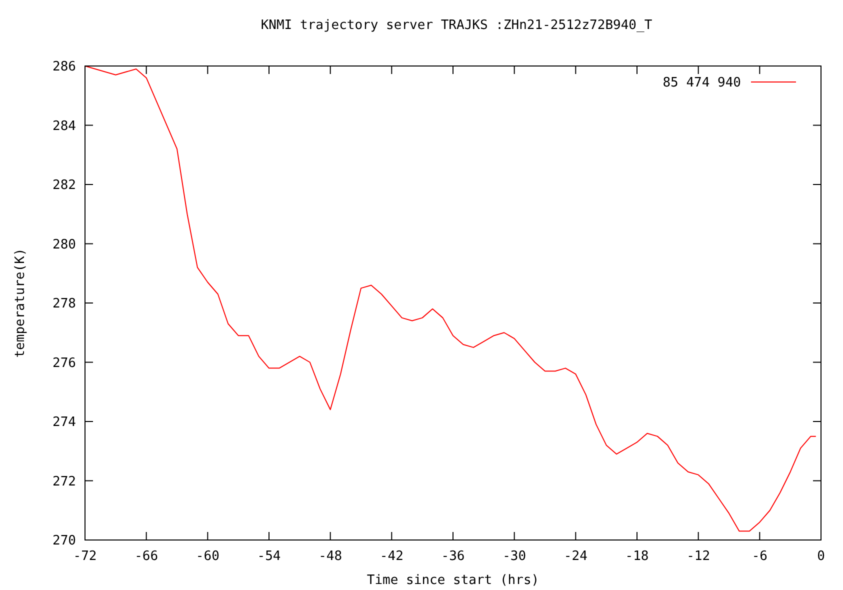  I want to click on chart-title: KNMI trajectory server TRAJKS :ZHn21-2512z72B940_T, so click(456, 25).